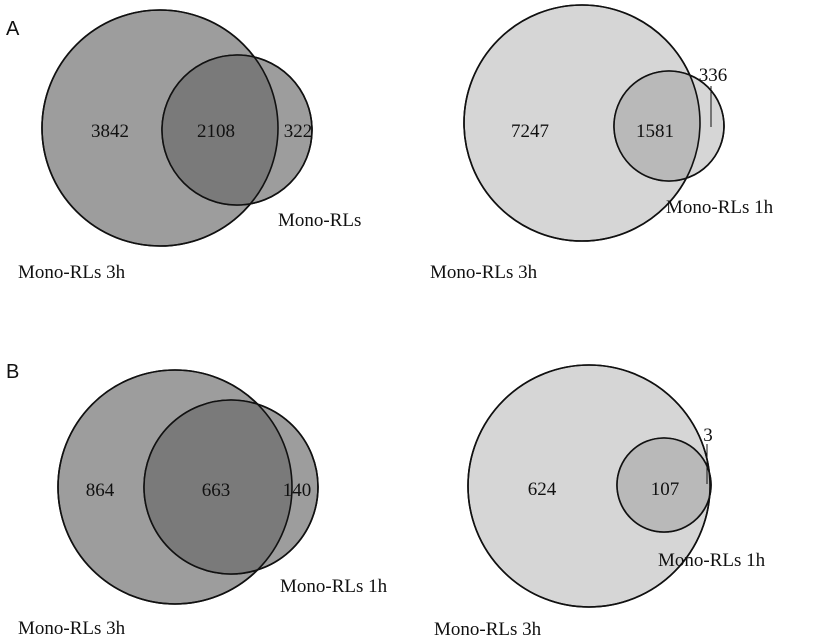 Image resolution: width=838 pixels, height=642 pixels. What do you see at coordinates (100, 490) in the screenshot?
I see `count-big-only: 864` at bounding box center [100, 490].